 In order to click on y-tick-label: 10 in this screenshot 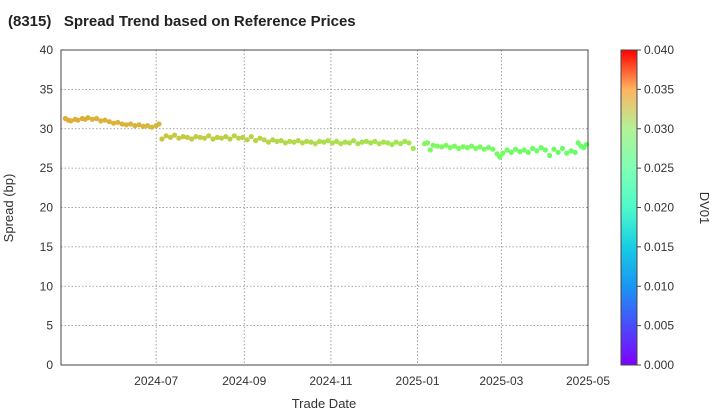, I will do `click(47, 286)`.